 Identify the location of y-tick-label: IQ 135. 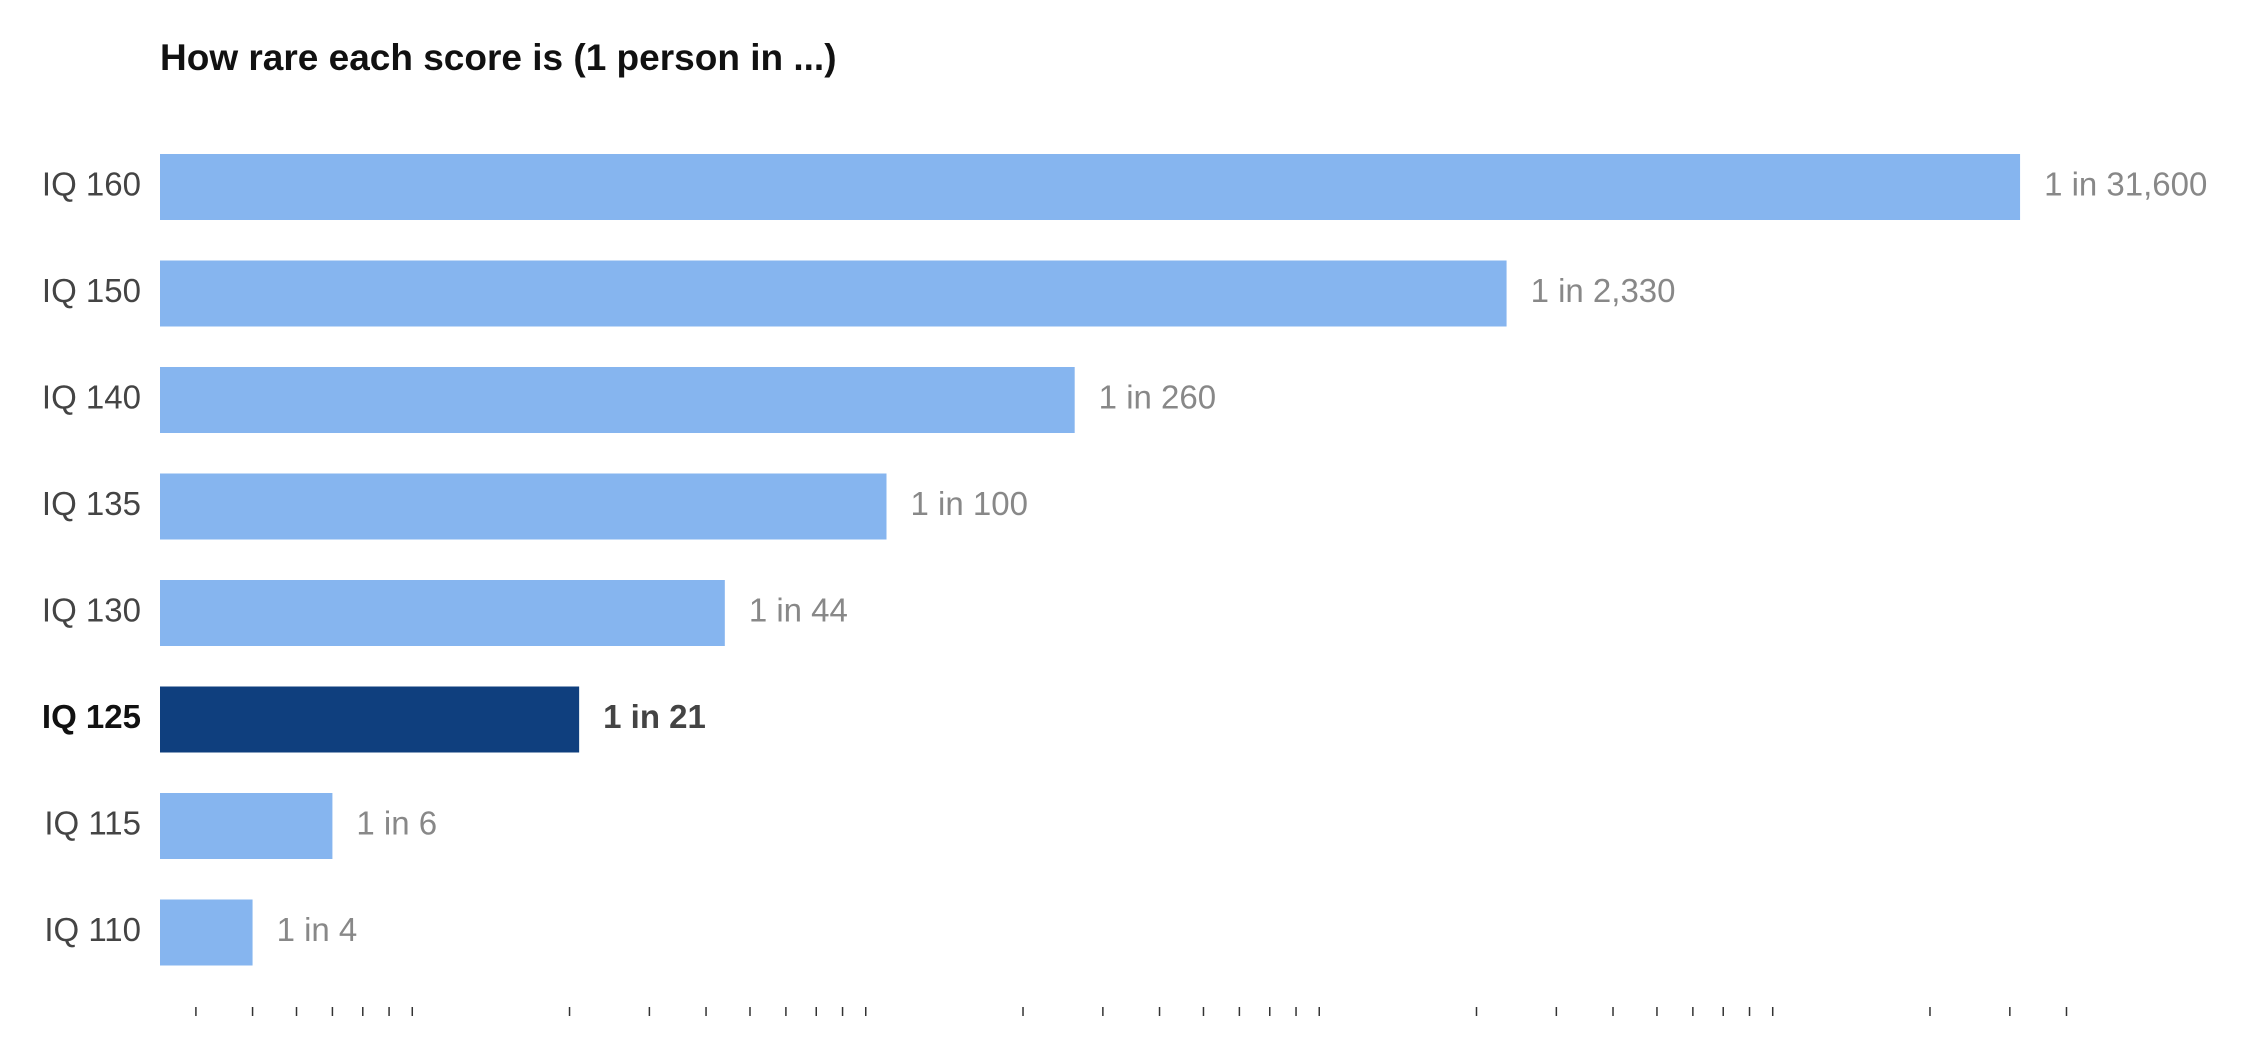
(91, 503).